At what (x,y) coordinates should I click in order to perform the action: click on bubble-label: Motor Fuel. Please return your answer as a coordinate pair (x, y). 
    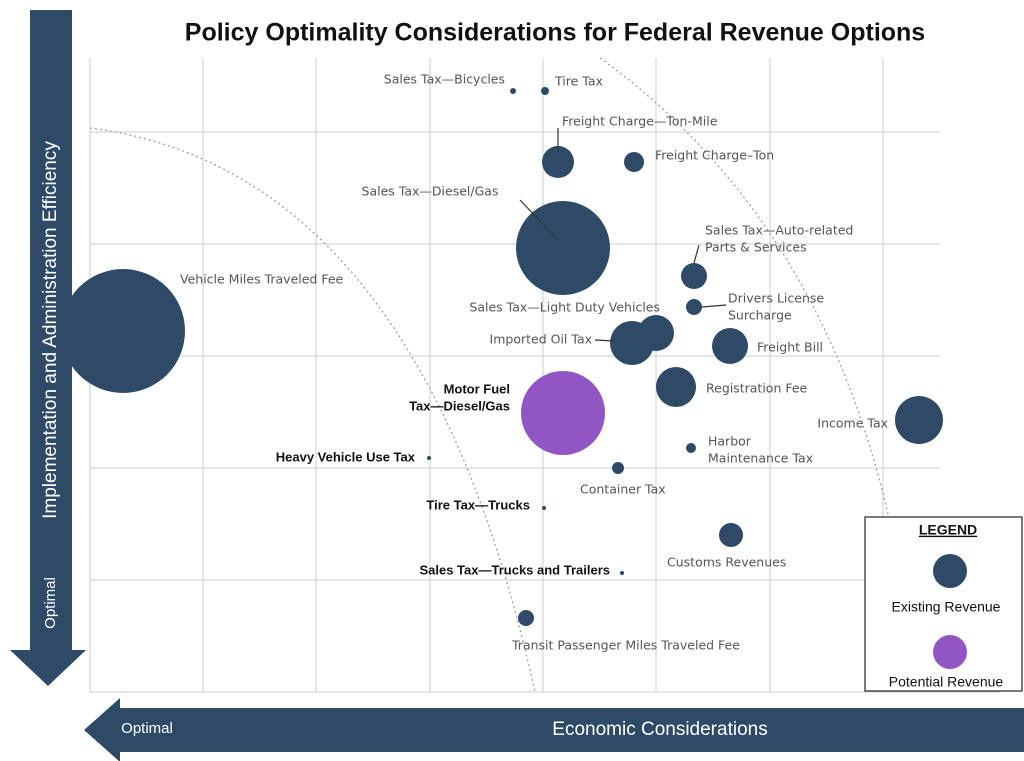
    Looking at the image, I should click on (477, 388).